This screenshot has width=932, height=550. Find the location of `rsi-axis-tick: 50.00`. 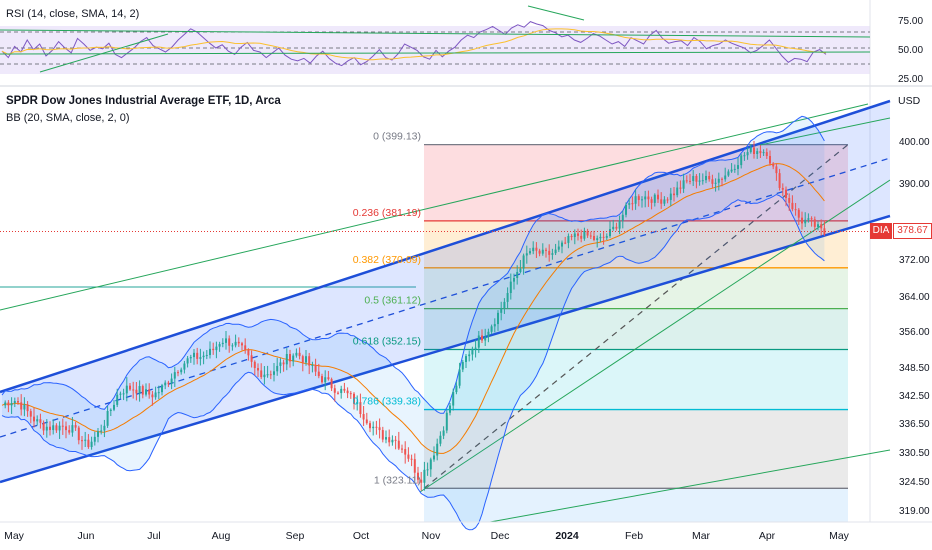

rsi-axis-tick: 50.00 is located at coordinates (910, 50).